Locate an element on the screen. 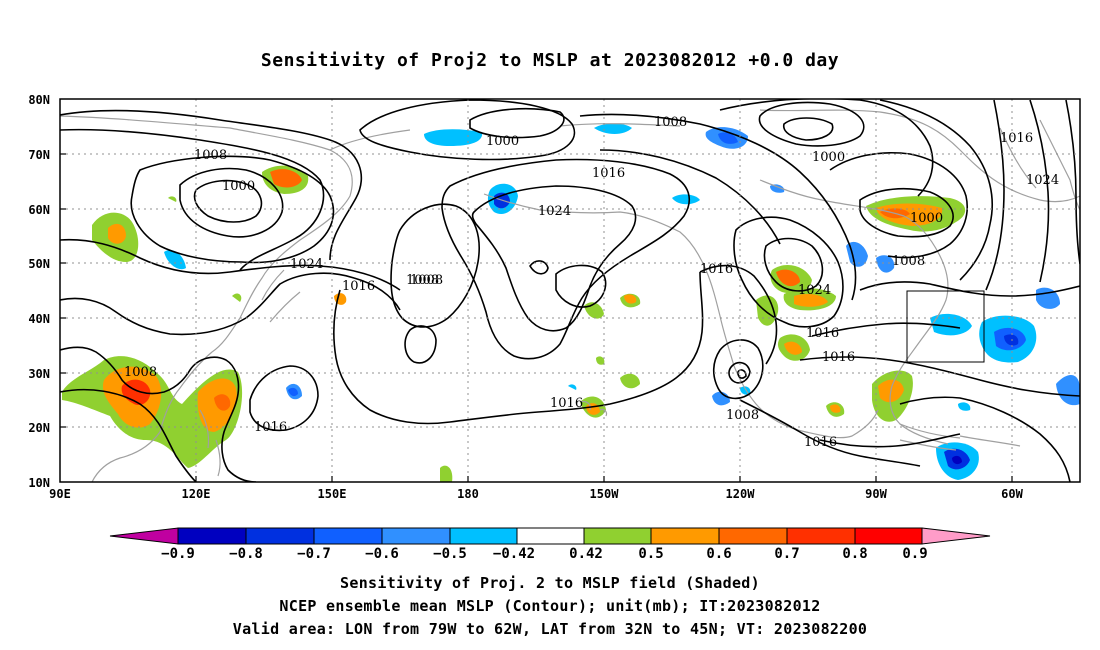 The image size is (1100, 650). colorbar-label: 0.8 is located at coordinates (854, 553).